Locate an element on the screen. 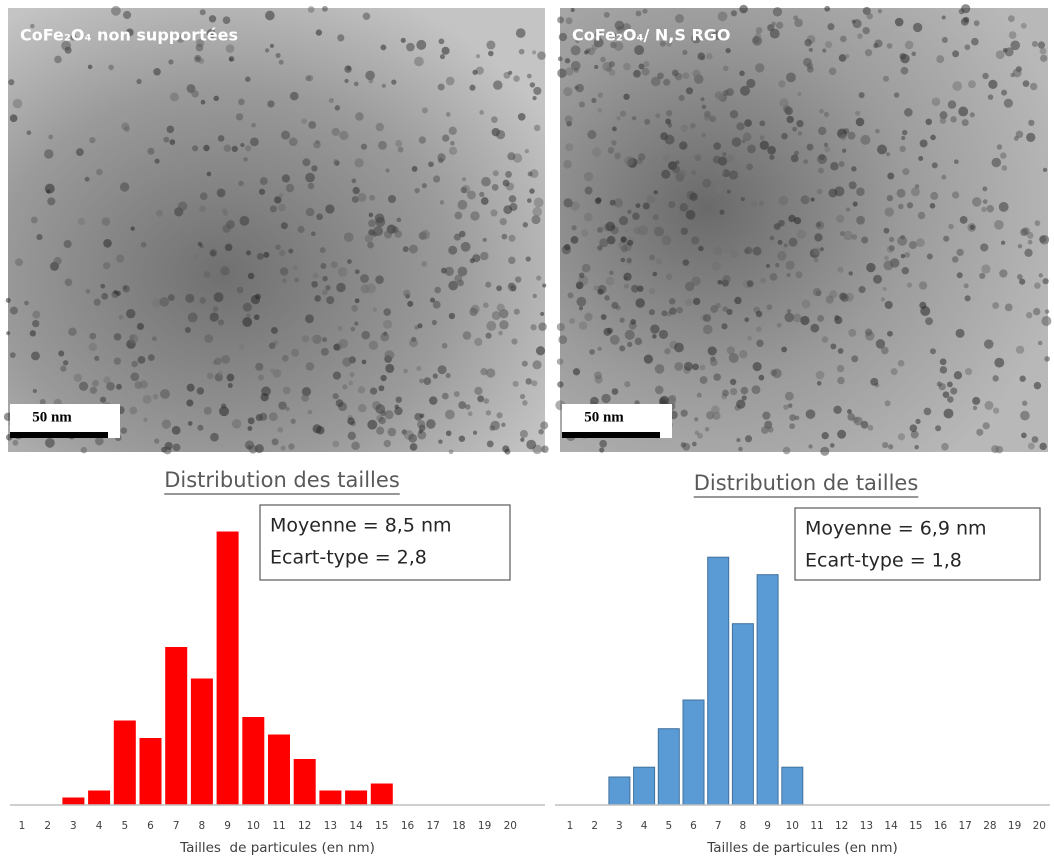 Image resolution: width=1054 pixels, height=861 pixels. x-tick-label: 13 is located at coordinates (330, 826).